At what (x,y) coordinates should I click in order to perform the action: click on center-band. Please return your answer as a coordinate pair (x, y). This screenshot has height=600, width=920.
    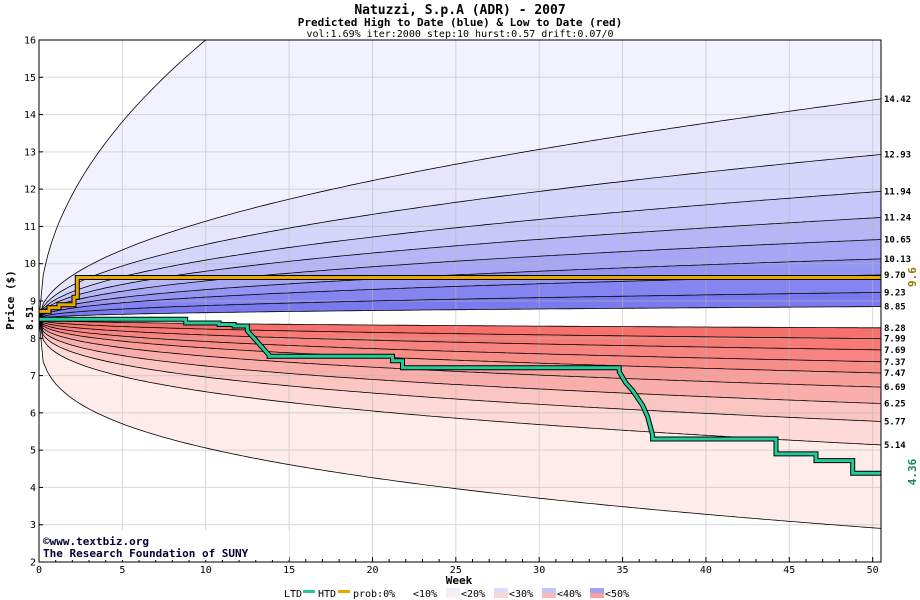
    Looking at the image, I should click on (460, 317).